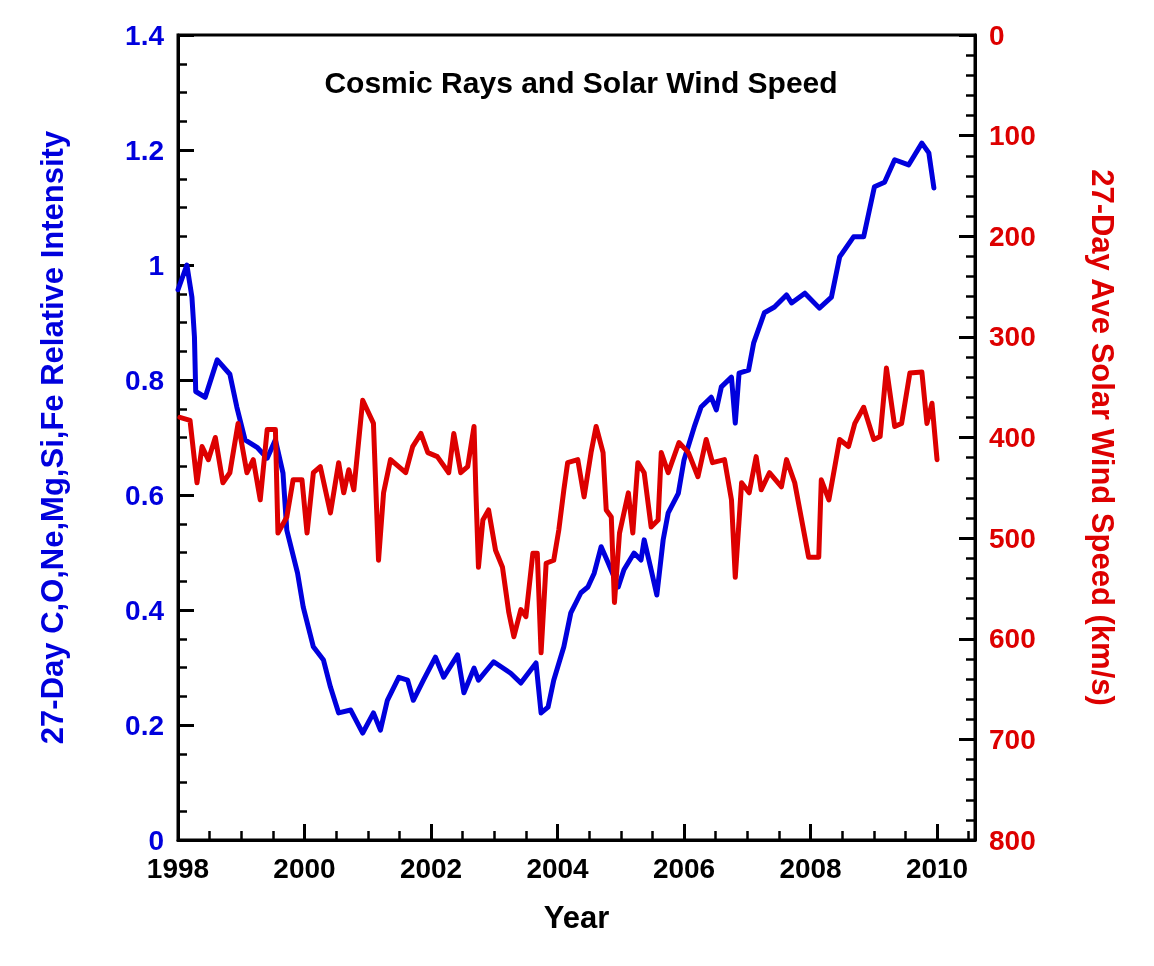 The width and height of the screenshot is (1154, 966). I want to click on y2-tick-label: 100, so click(1012, 136).